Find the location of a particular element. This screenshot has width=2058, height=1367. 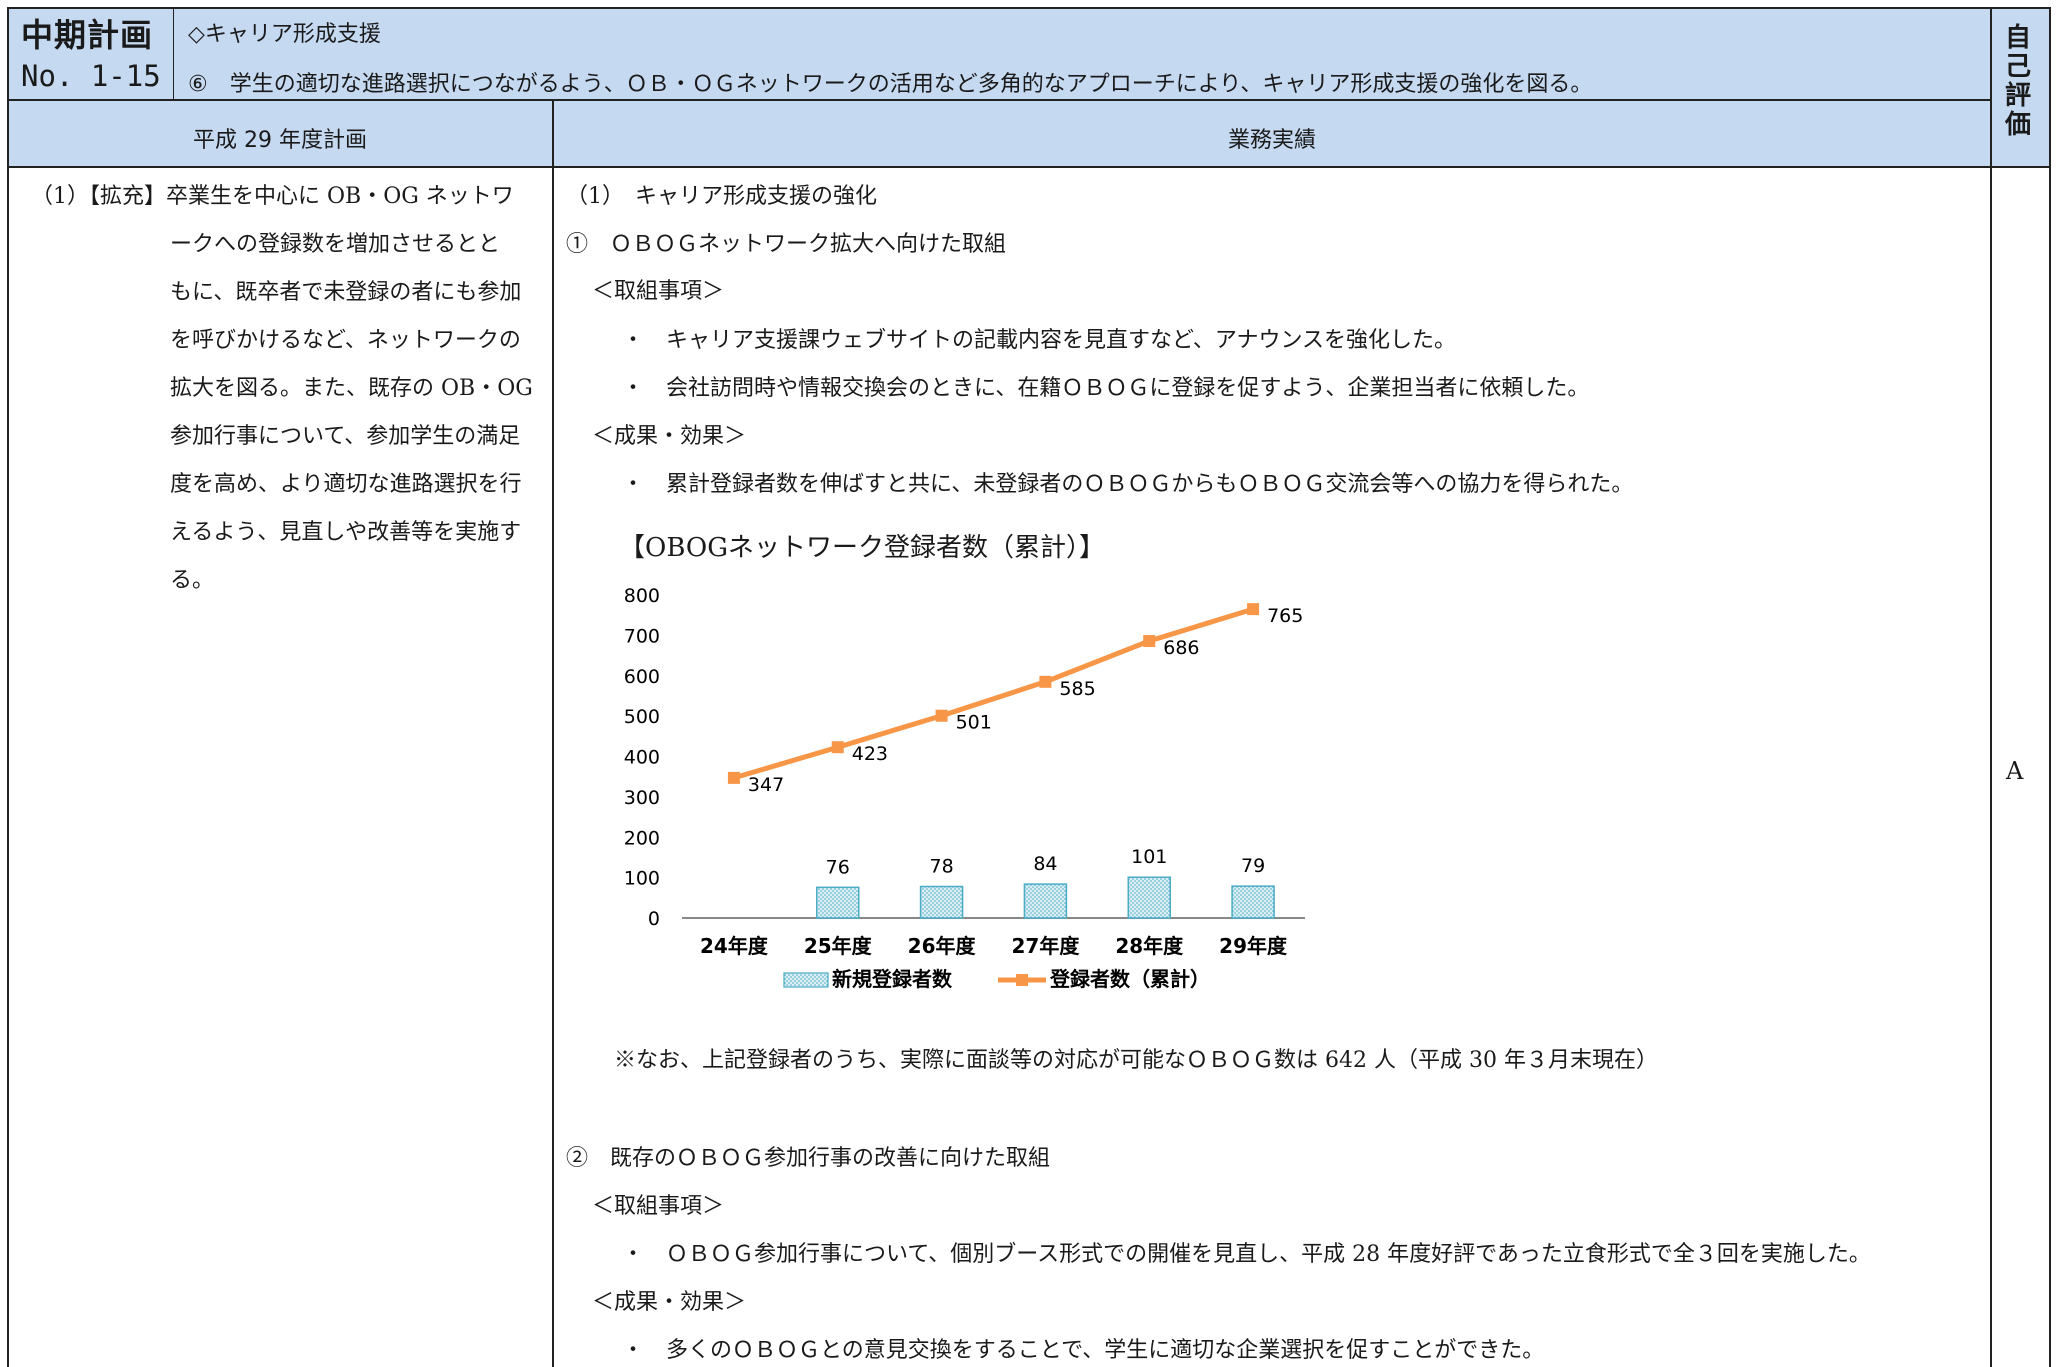

plan-line: （1）【拡充】卒業生を中心に OB・OG ネットワ is located at coordinates (272, 196).